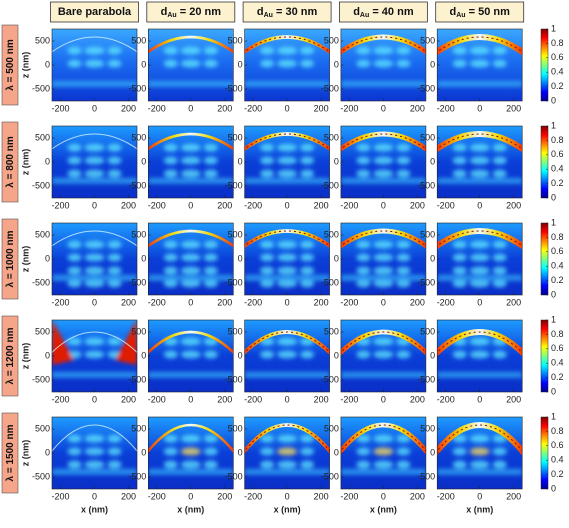 Image resolution: width=569 pixels, height=528 pixels. I want to click on row-label: λ = 500 nm, so click(10, 65).